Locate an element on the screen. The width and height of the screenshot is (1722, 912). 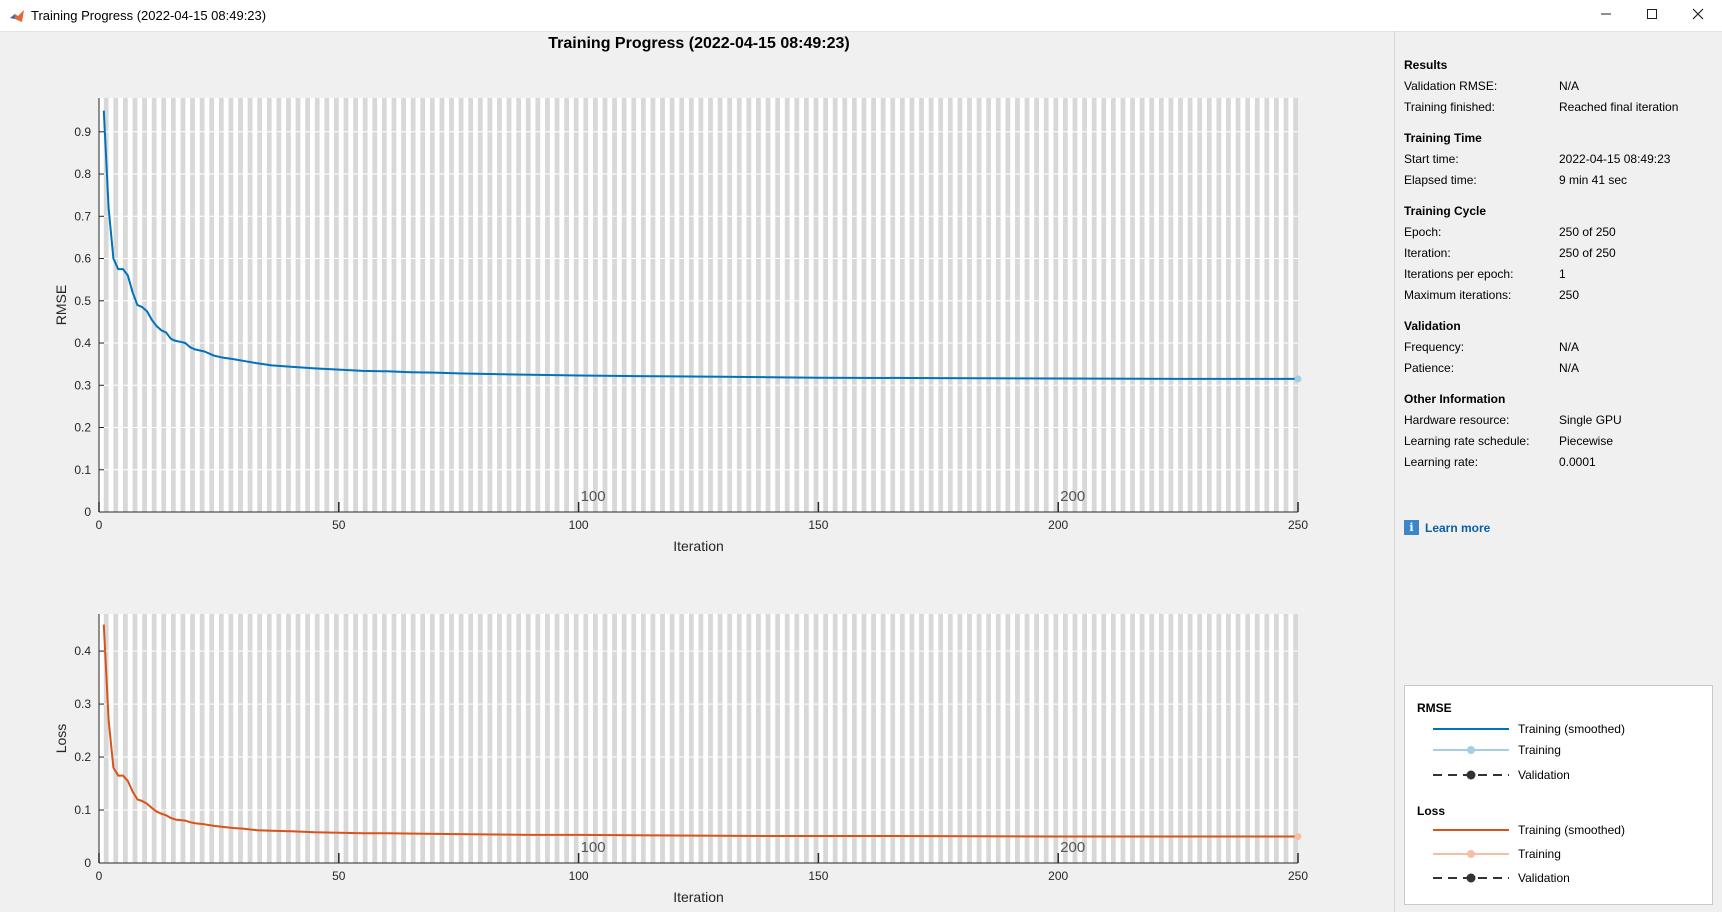
learn-more-label: Learn more is located at coordinates (1458, 527).